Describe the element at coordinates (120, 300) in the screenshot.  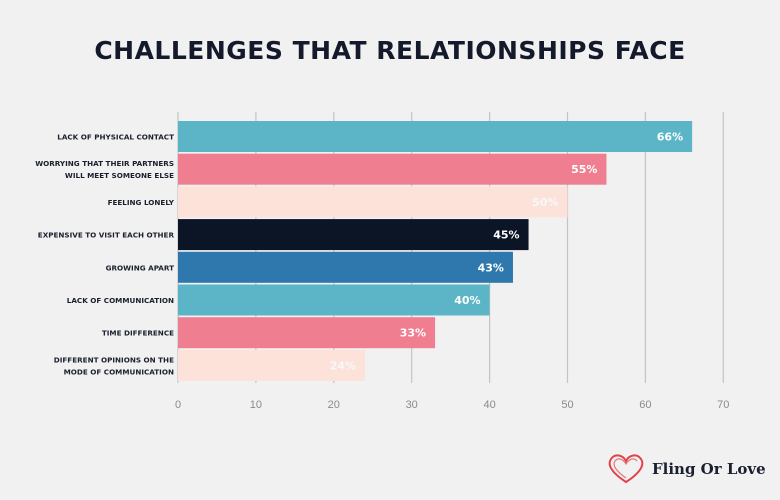
I see `category-label: LACK OF COMMUNICATION` at that location.